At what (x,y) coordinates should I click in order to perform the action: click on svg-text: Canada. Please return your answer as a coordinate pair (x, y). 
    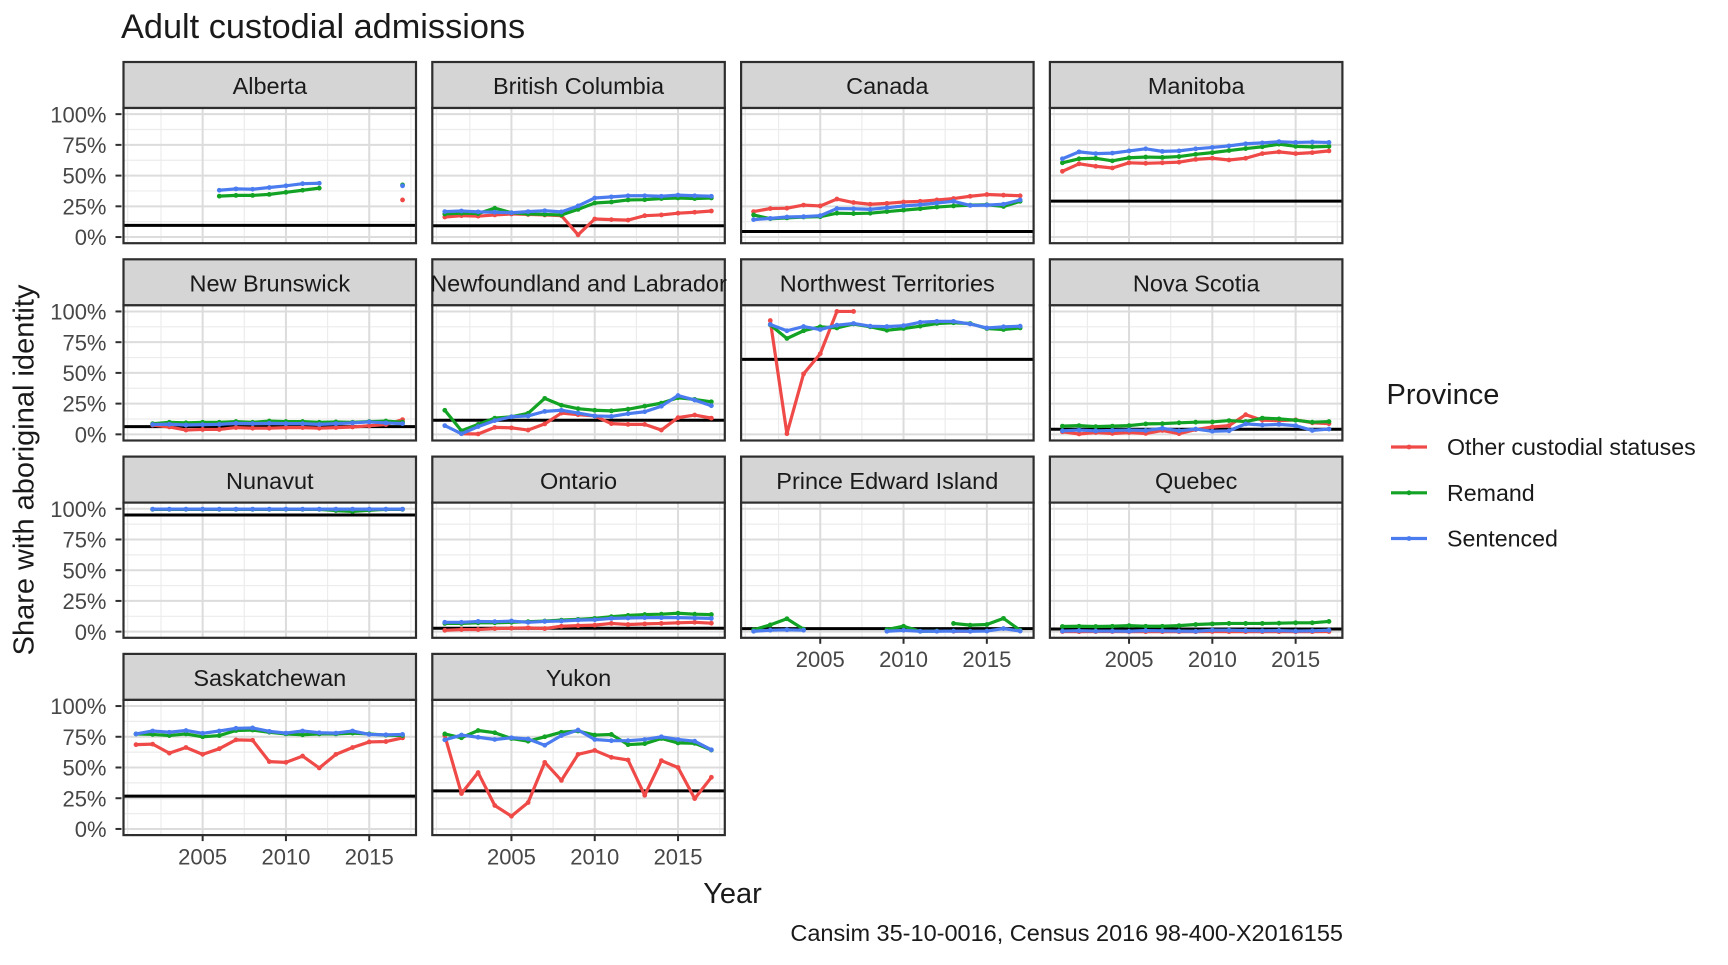
    Looking at the image, I should click on (887, 86).